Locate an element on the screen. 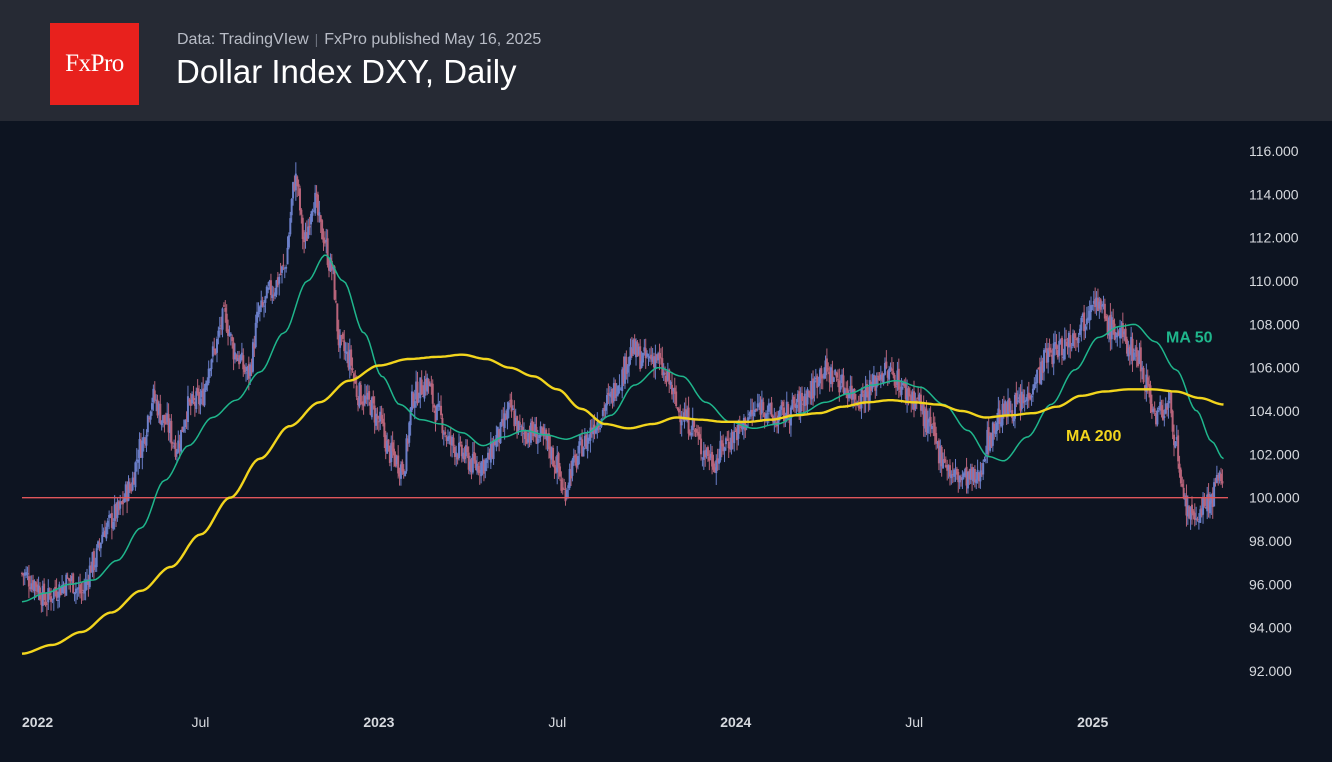 This screenshot has width=1332, height=762. x-tick-label: 2022 is located at coordinates (37, 722).